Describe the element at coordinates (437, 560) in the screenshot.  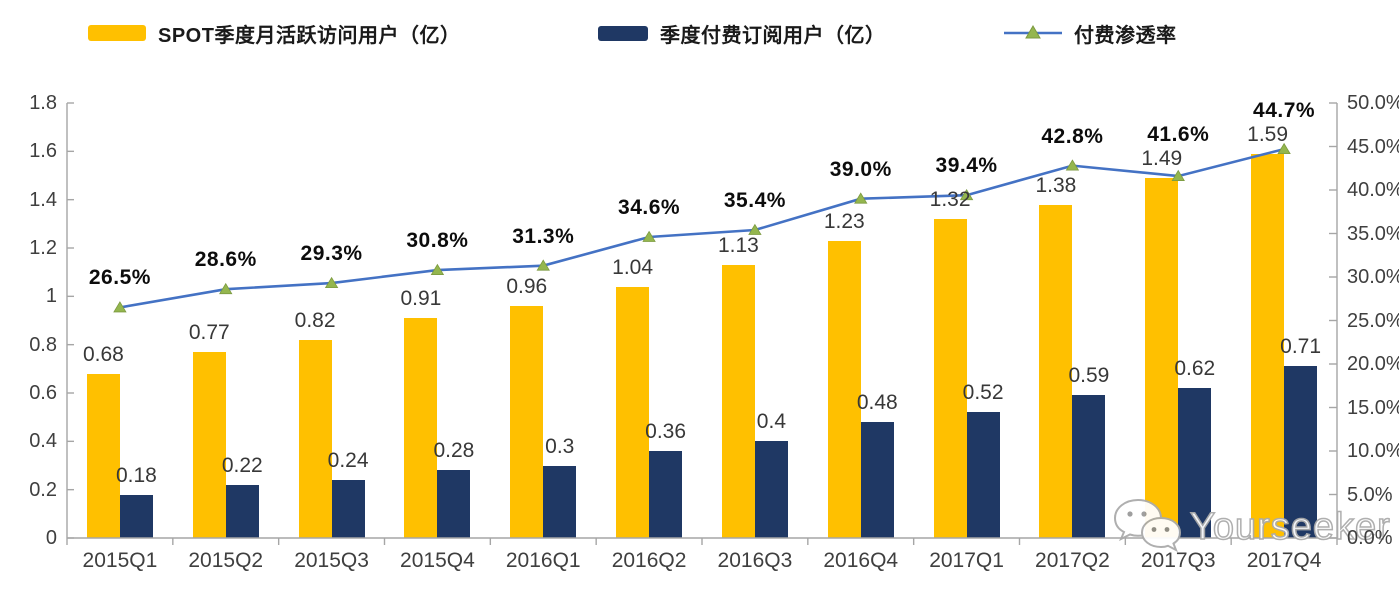
I see `category-label: 2015Q4` at that location.